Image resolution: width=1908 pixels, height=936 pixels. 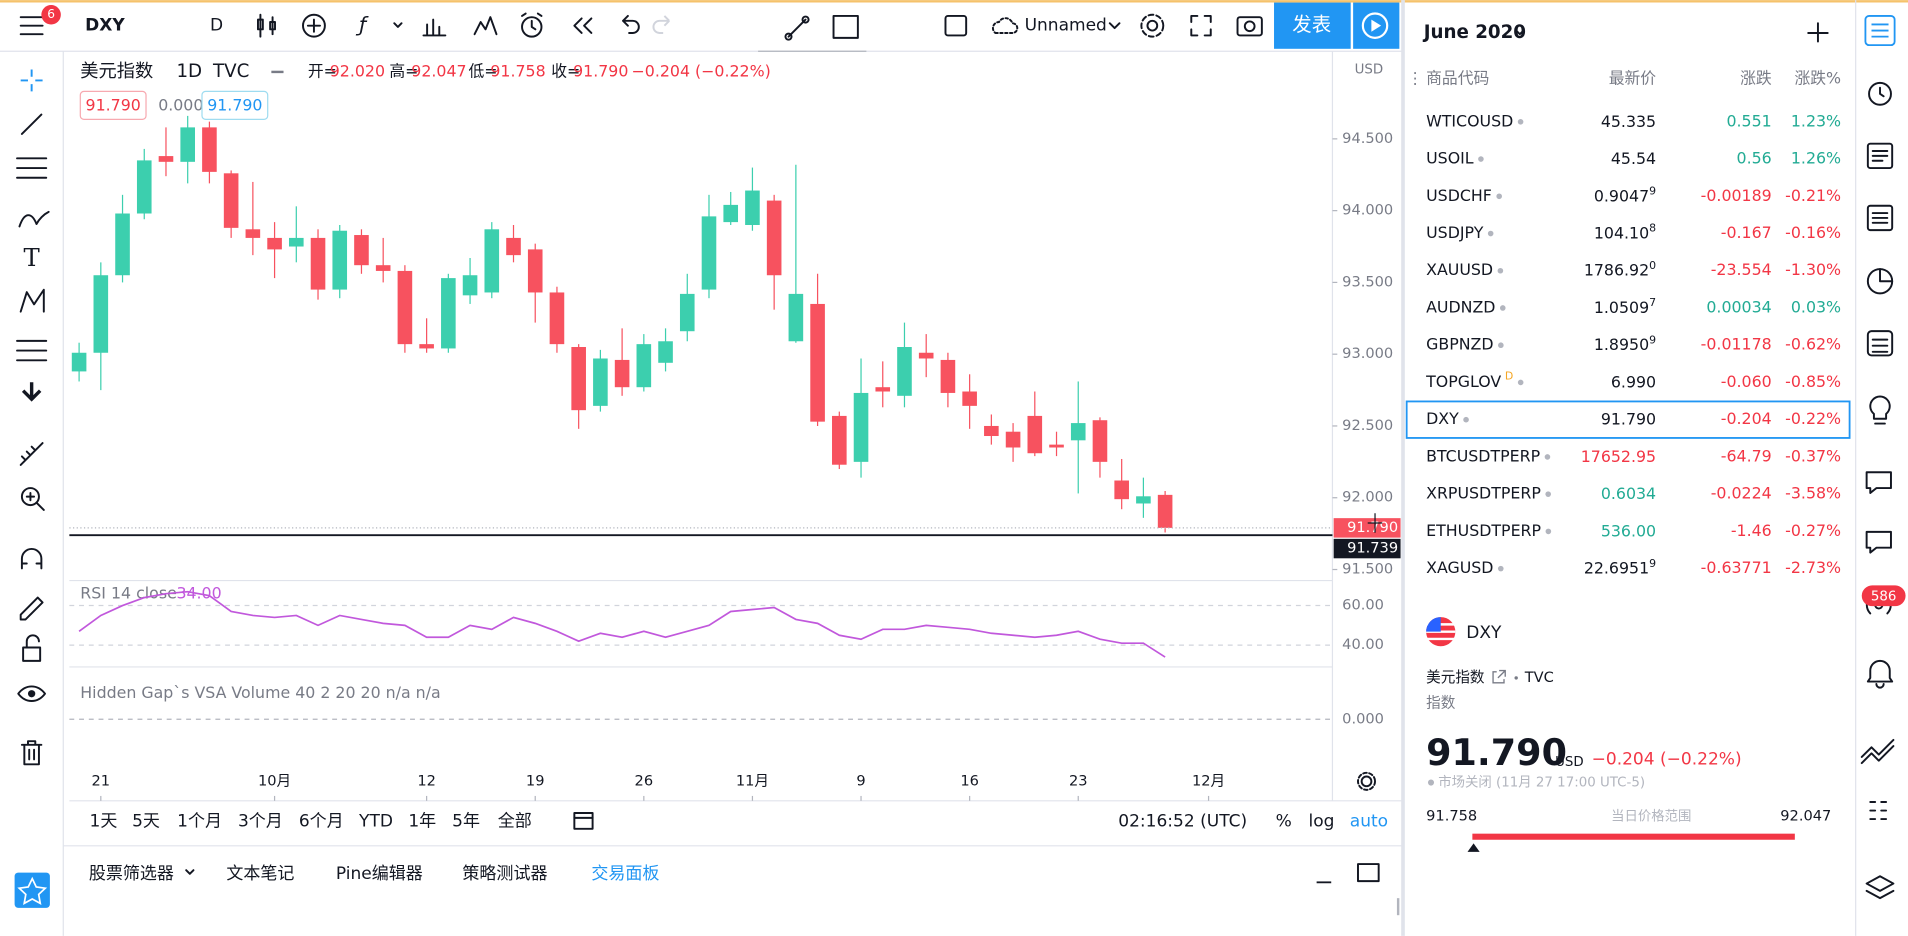 I want to click on menu-button, so click(x=31, y=26).